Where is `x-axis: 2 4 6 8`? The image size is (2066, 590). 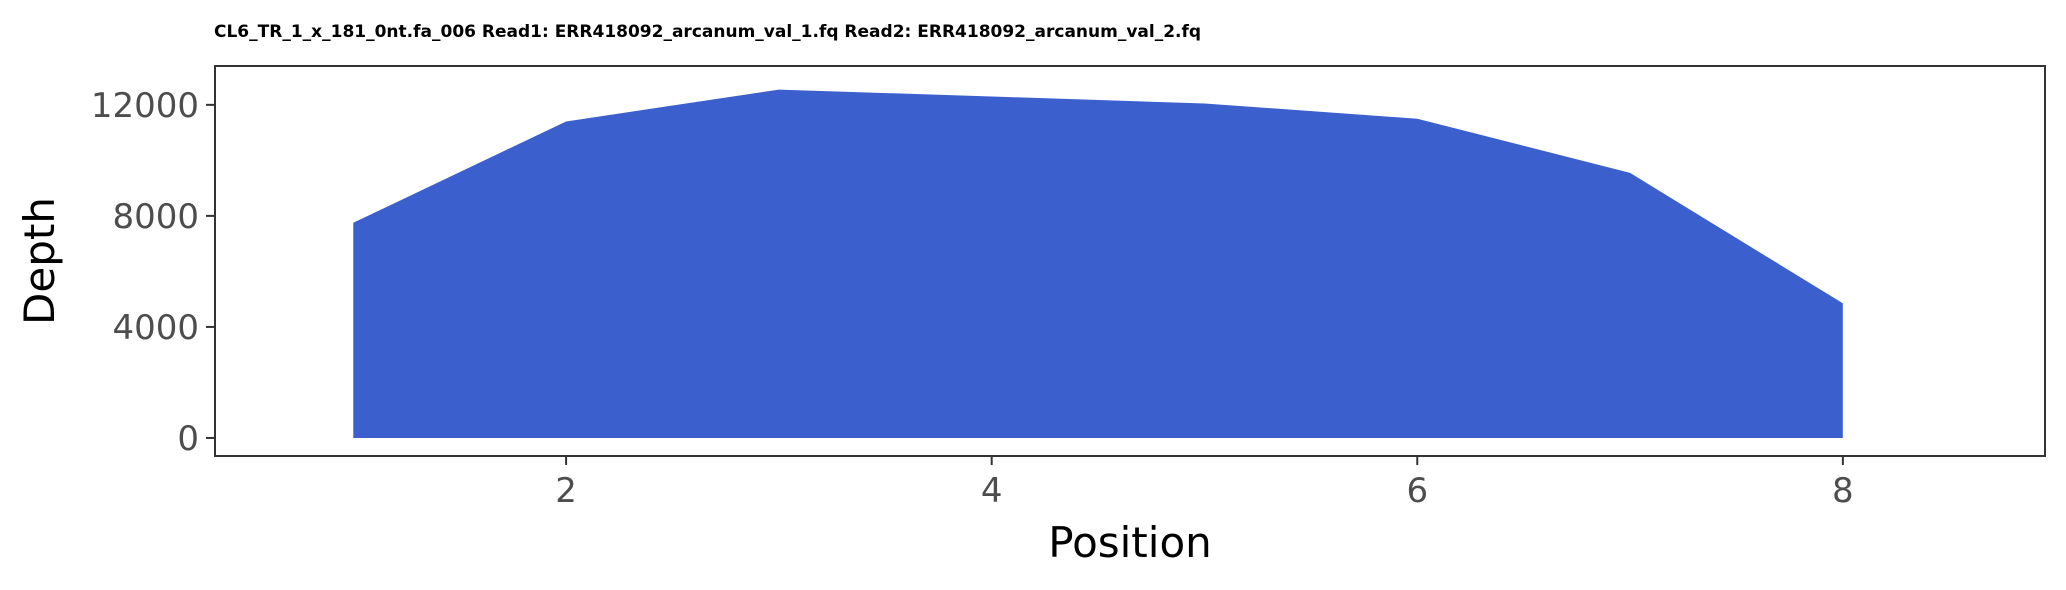 x-axis: 2 4 6 8 is located at coordinates (1204, 483).